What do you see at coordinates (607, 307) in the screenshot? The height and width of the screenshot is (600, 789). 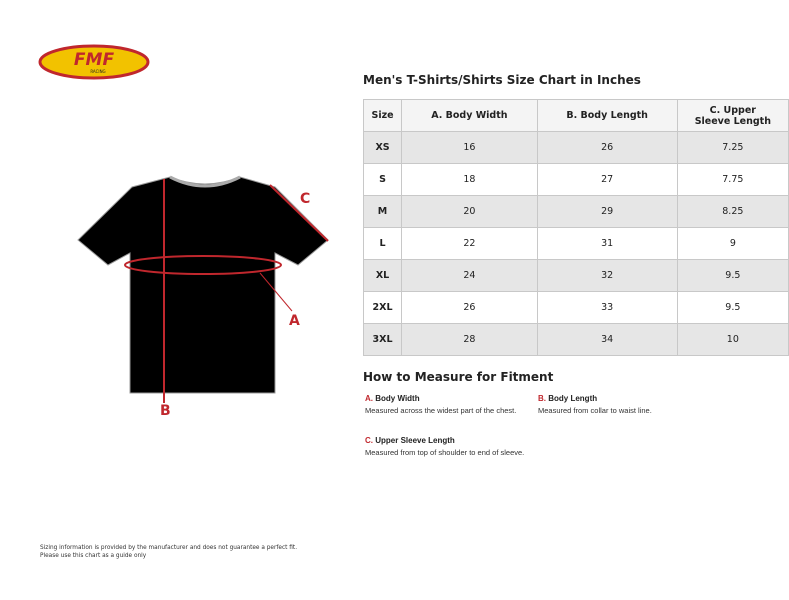 I see `value-cell: 33` at bounding box center [607, 307].